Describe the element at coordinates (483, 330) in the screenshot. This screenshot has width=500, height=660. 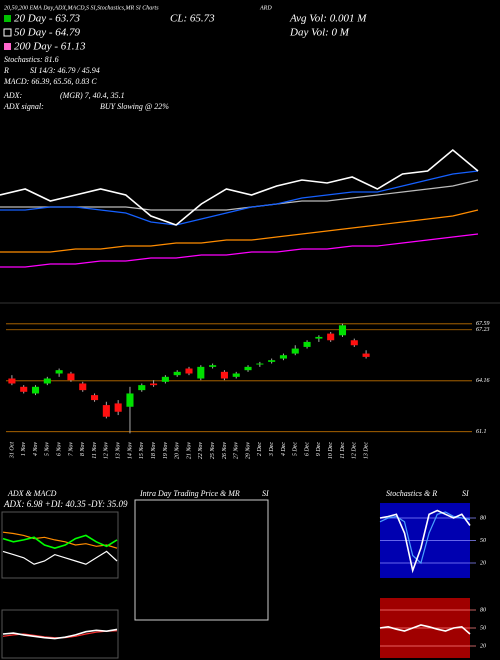
I see `y-tick-label: 67.23` at that location.